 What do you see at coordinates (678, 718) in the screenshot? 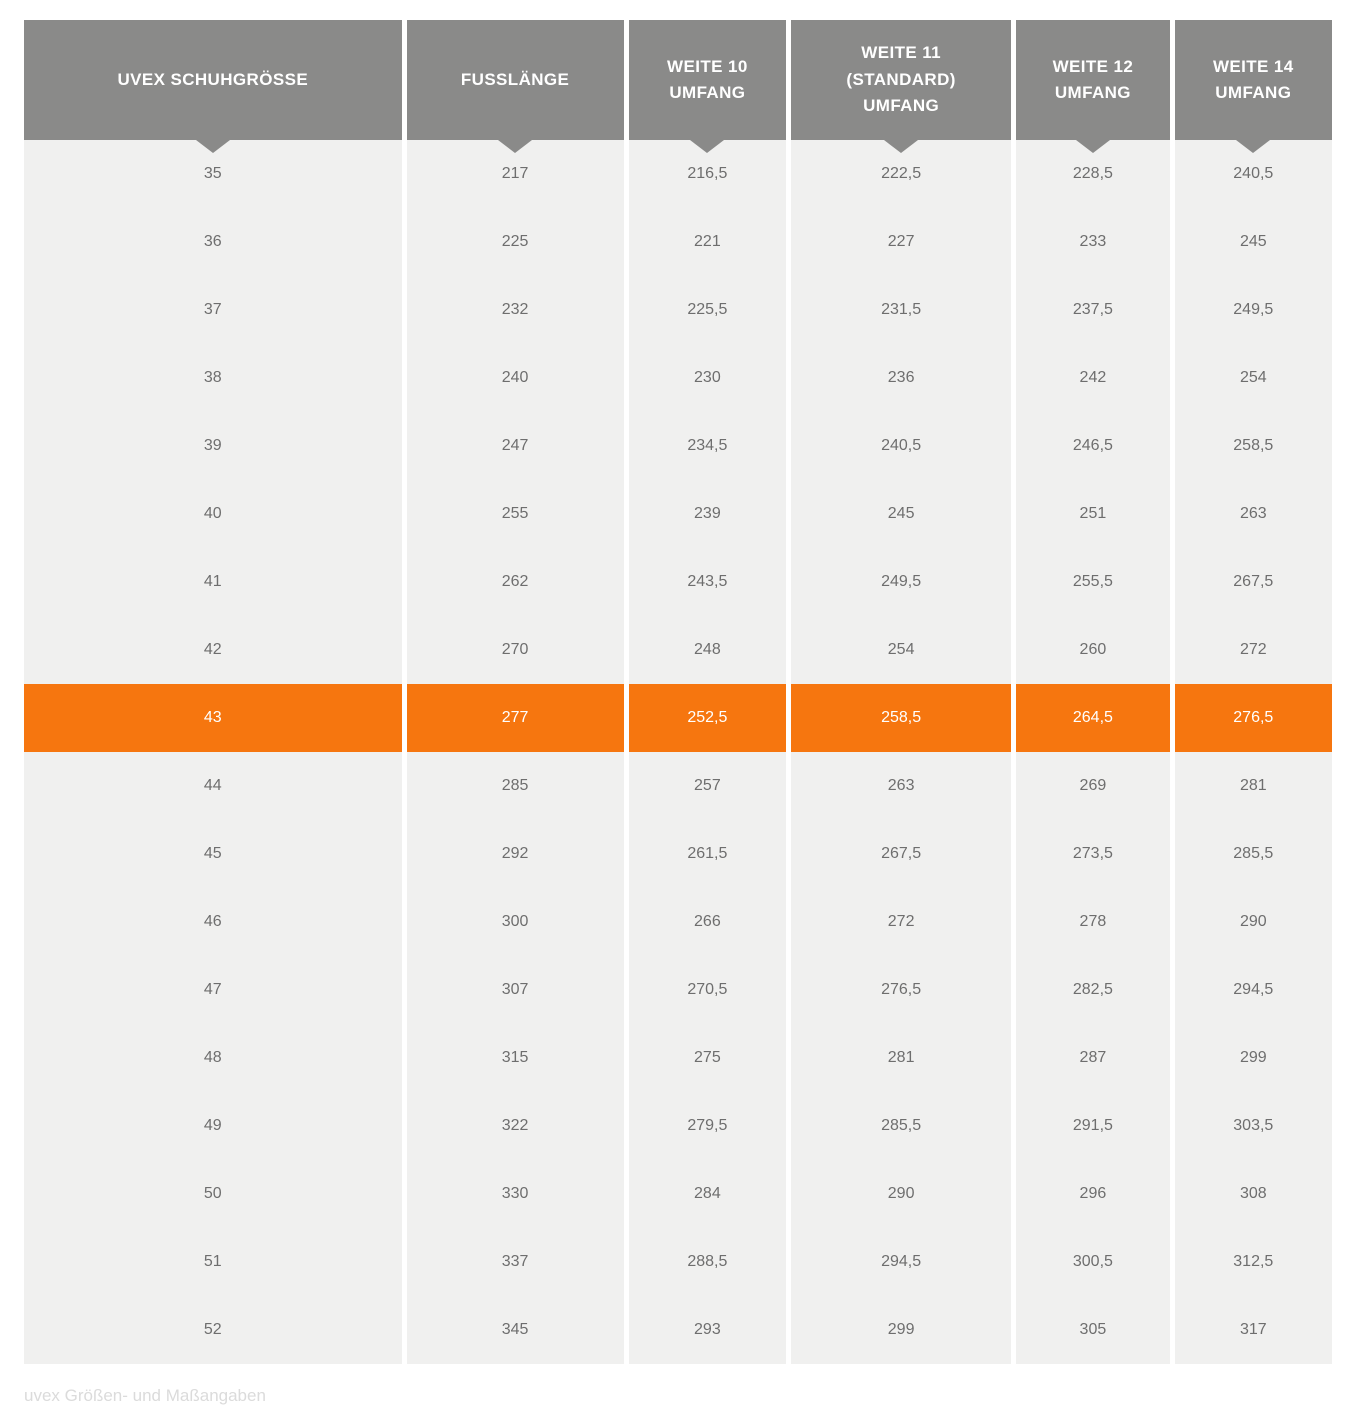
I see `table-row: 43 277 252,5 258,5 264,5 276,5` at bounding box center [678, 718].